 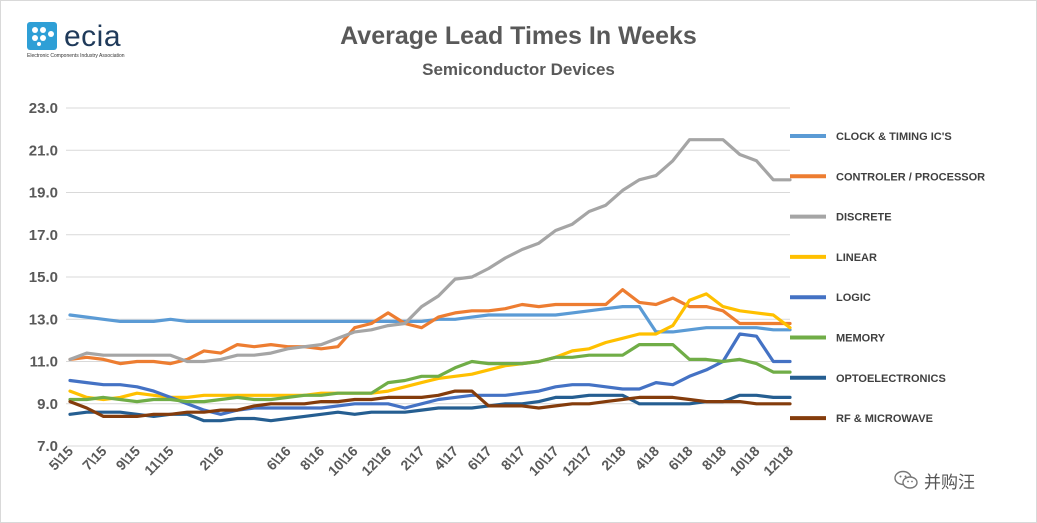 I want to click on legend-label: DISCRETE, so click(x=864, y=218).